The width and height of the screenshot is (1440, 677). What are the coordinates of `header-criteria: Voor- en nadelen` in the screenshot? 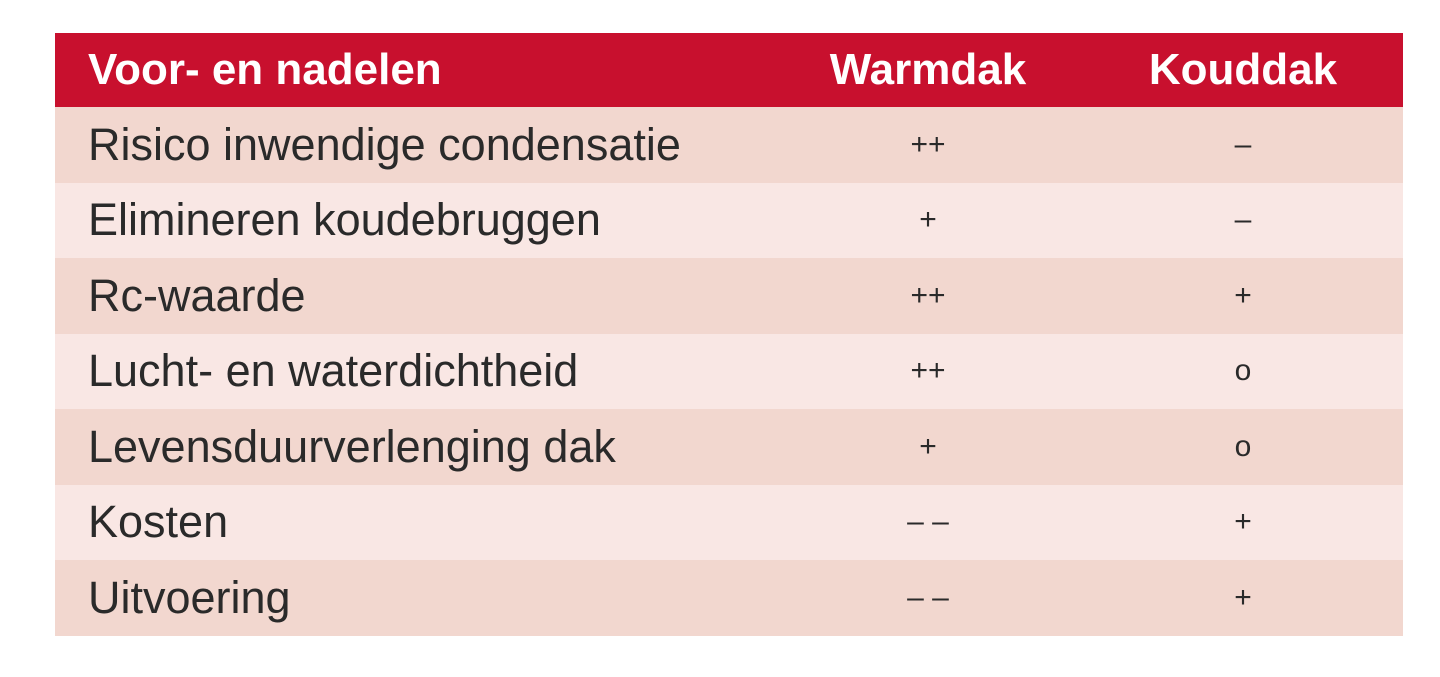 It's located at (265, 69).